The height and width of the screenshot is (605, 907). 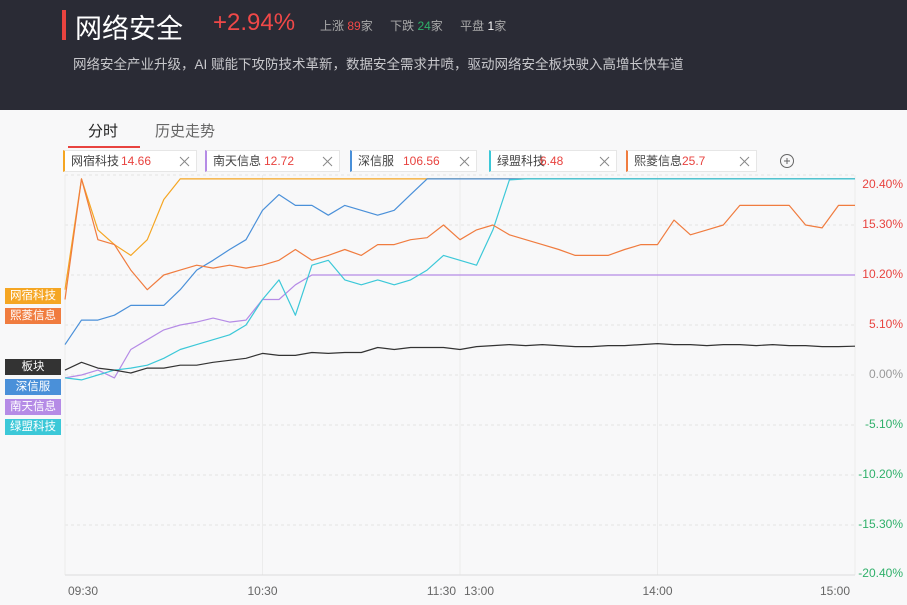 I want to click on stats: 上涨 89家 下跌 24家 平盘 1家, so click(x=420, y=25).